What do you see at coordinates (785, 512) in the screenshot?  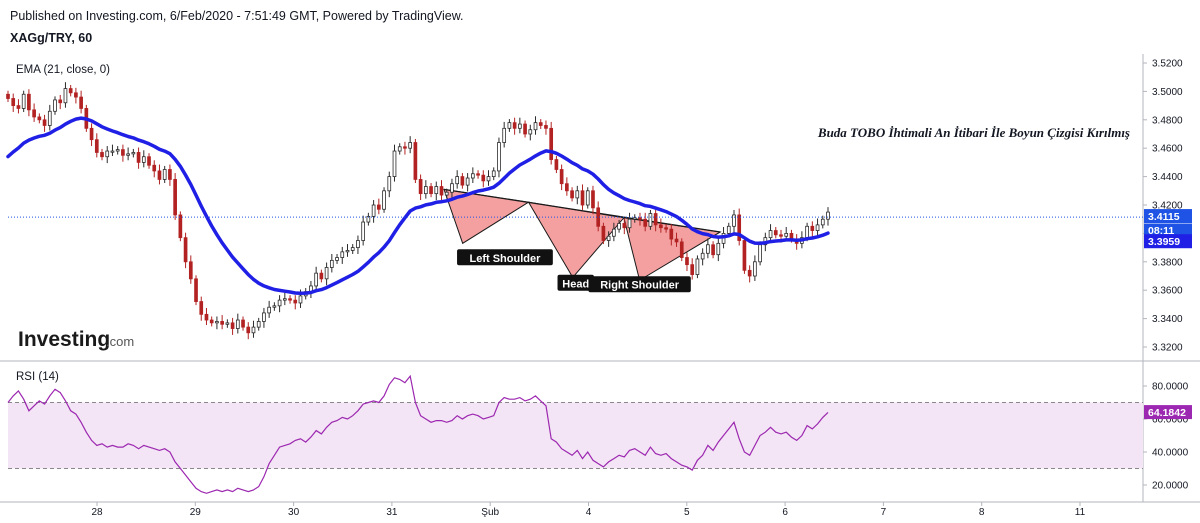 I see `time-tick-label: 6` at bounding box center [785, 512].